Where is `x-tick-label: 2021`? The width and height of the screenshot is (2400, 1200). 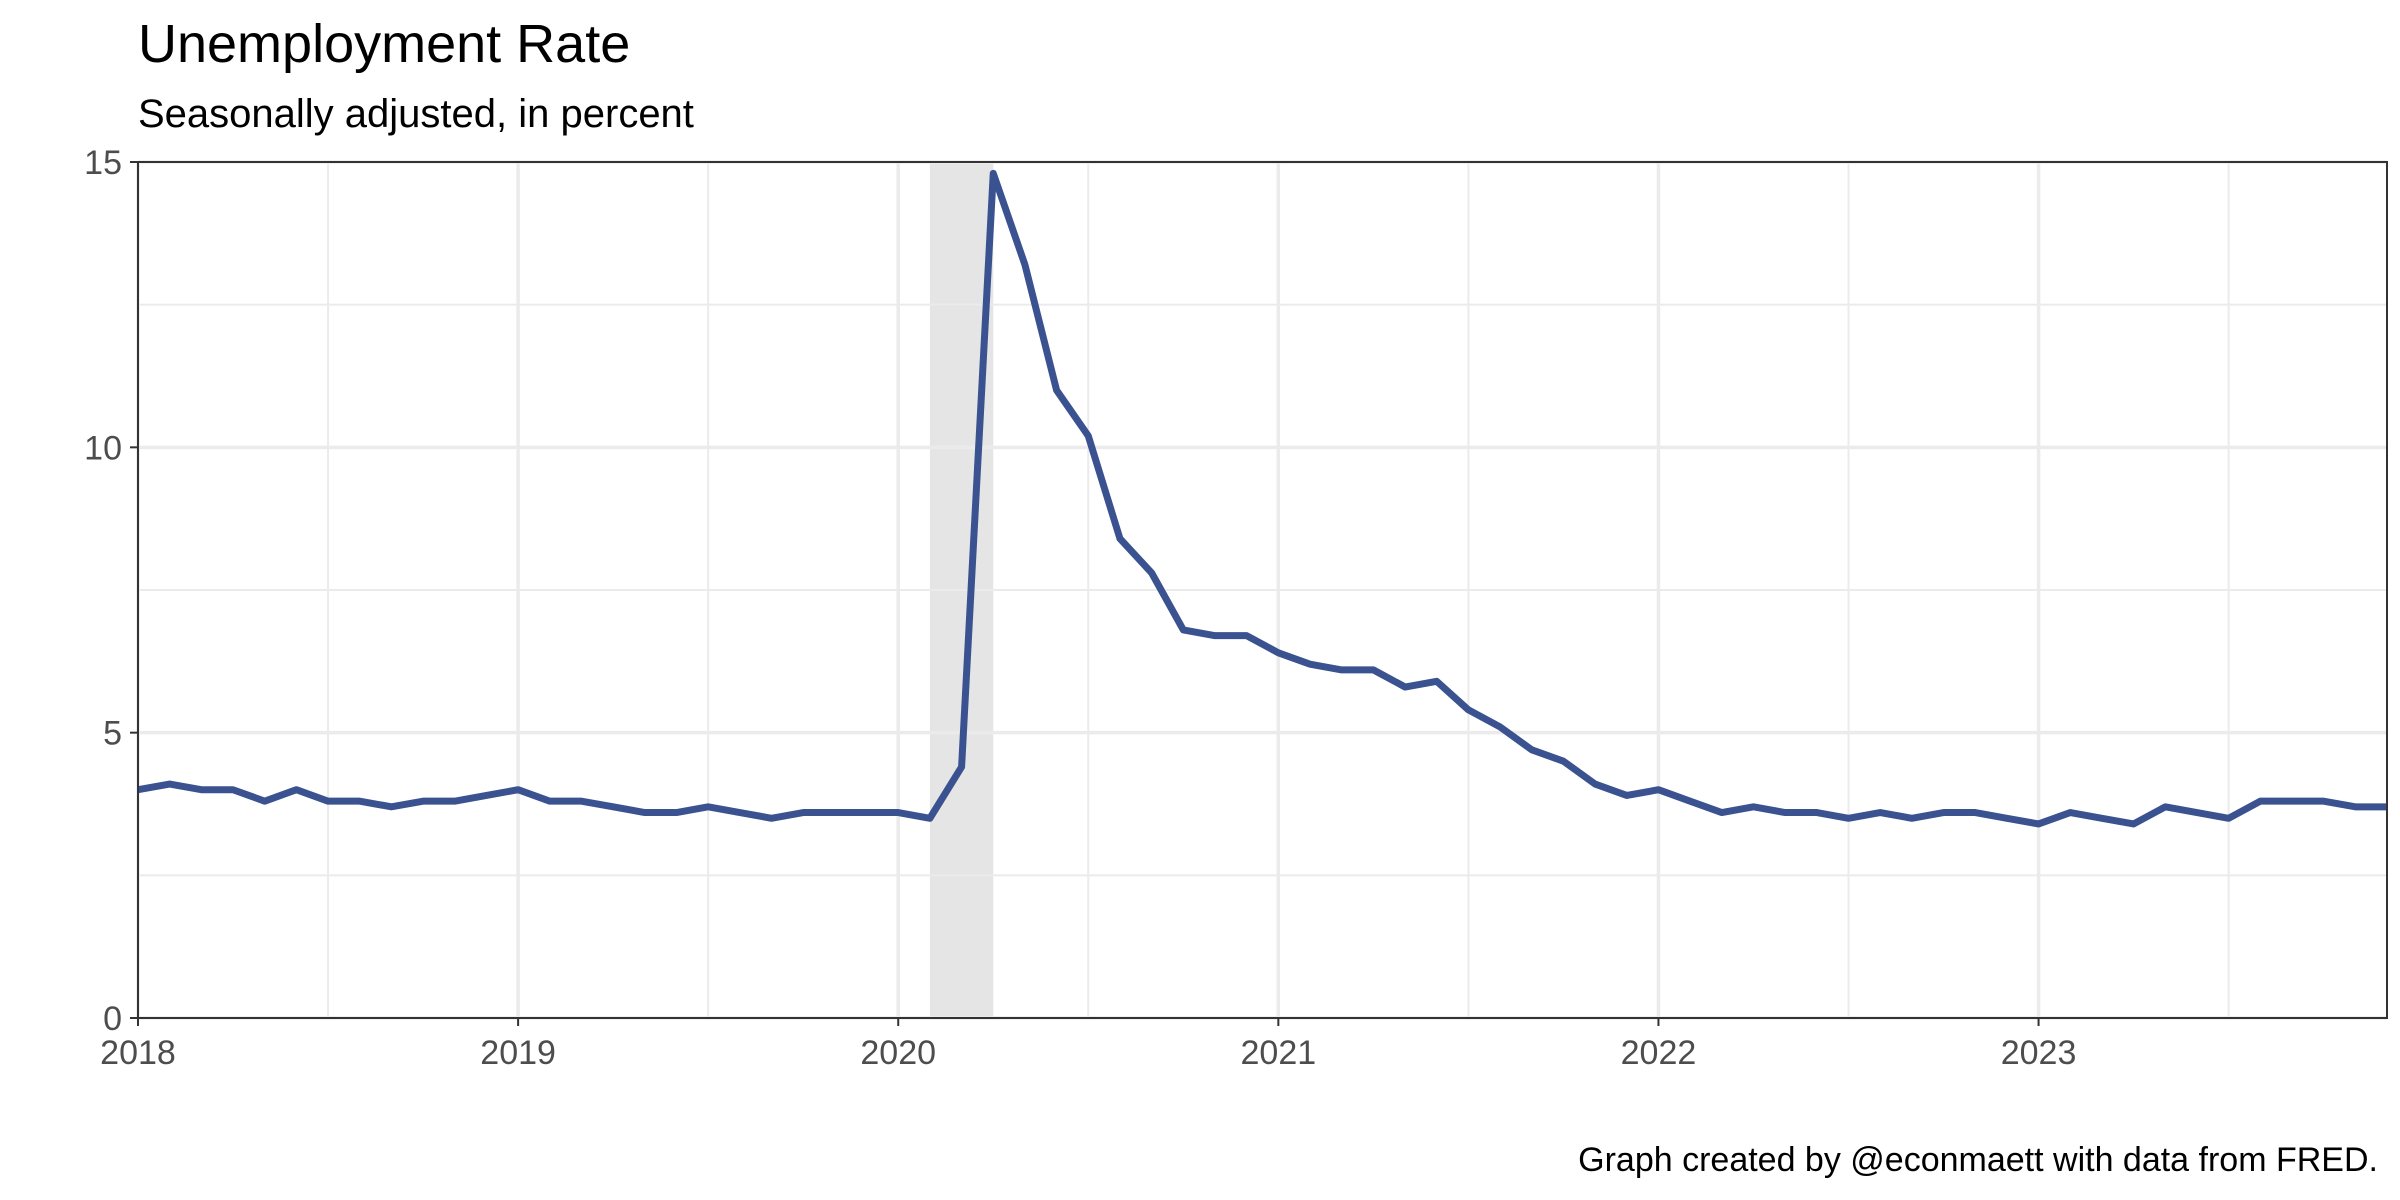
x-tick-label: 2021 is located at coordinates (1279, 1053).